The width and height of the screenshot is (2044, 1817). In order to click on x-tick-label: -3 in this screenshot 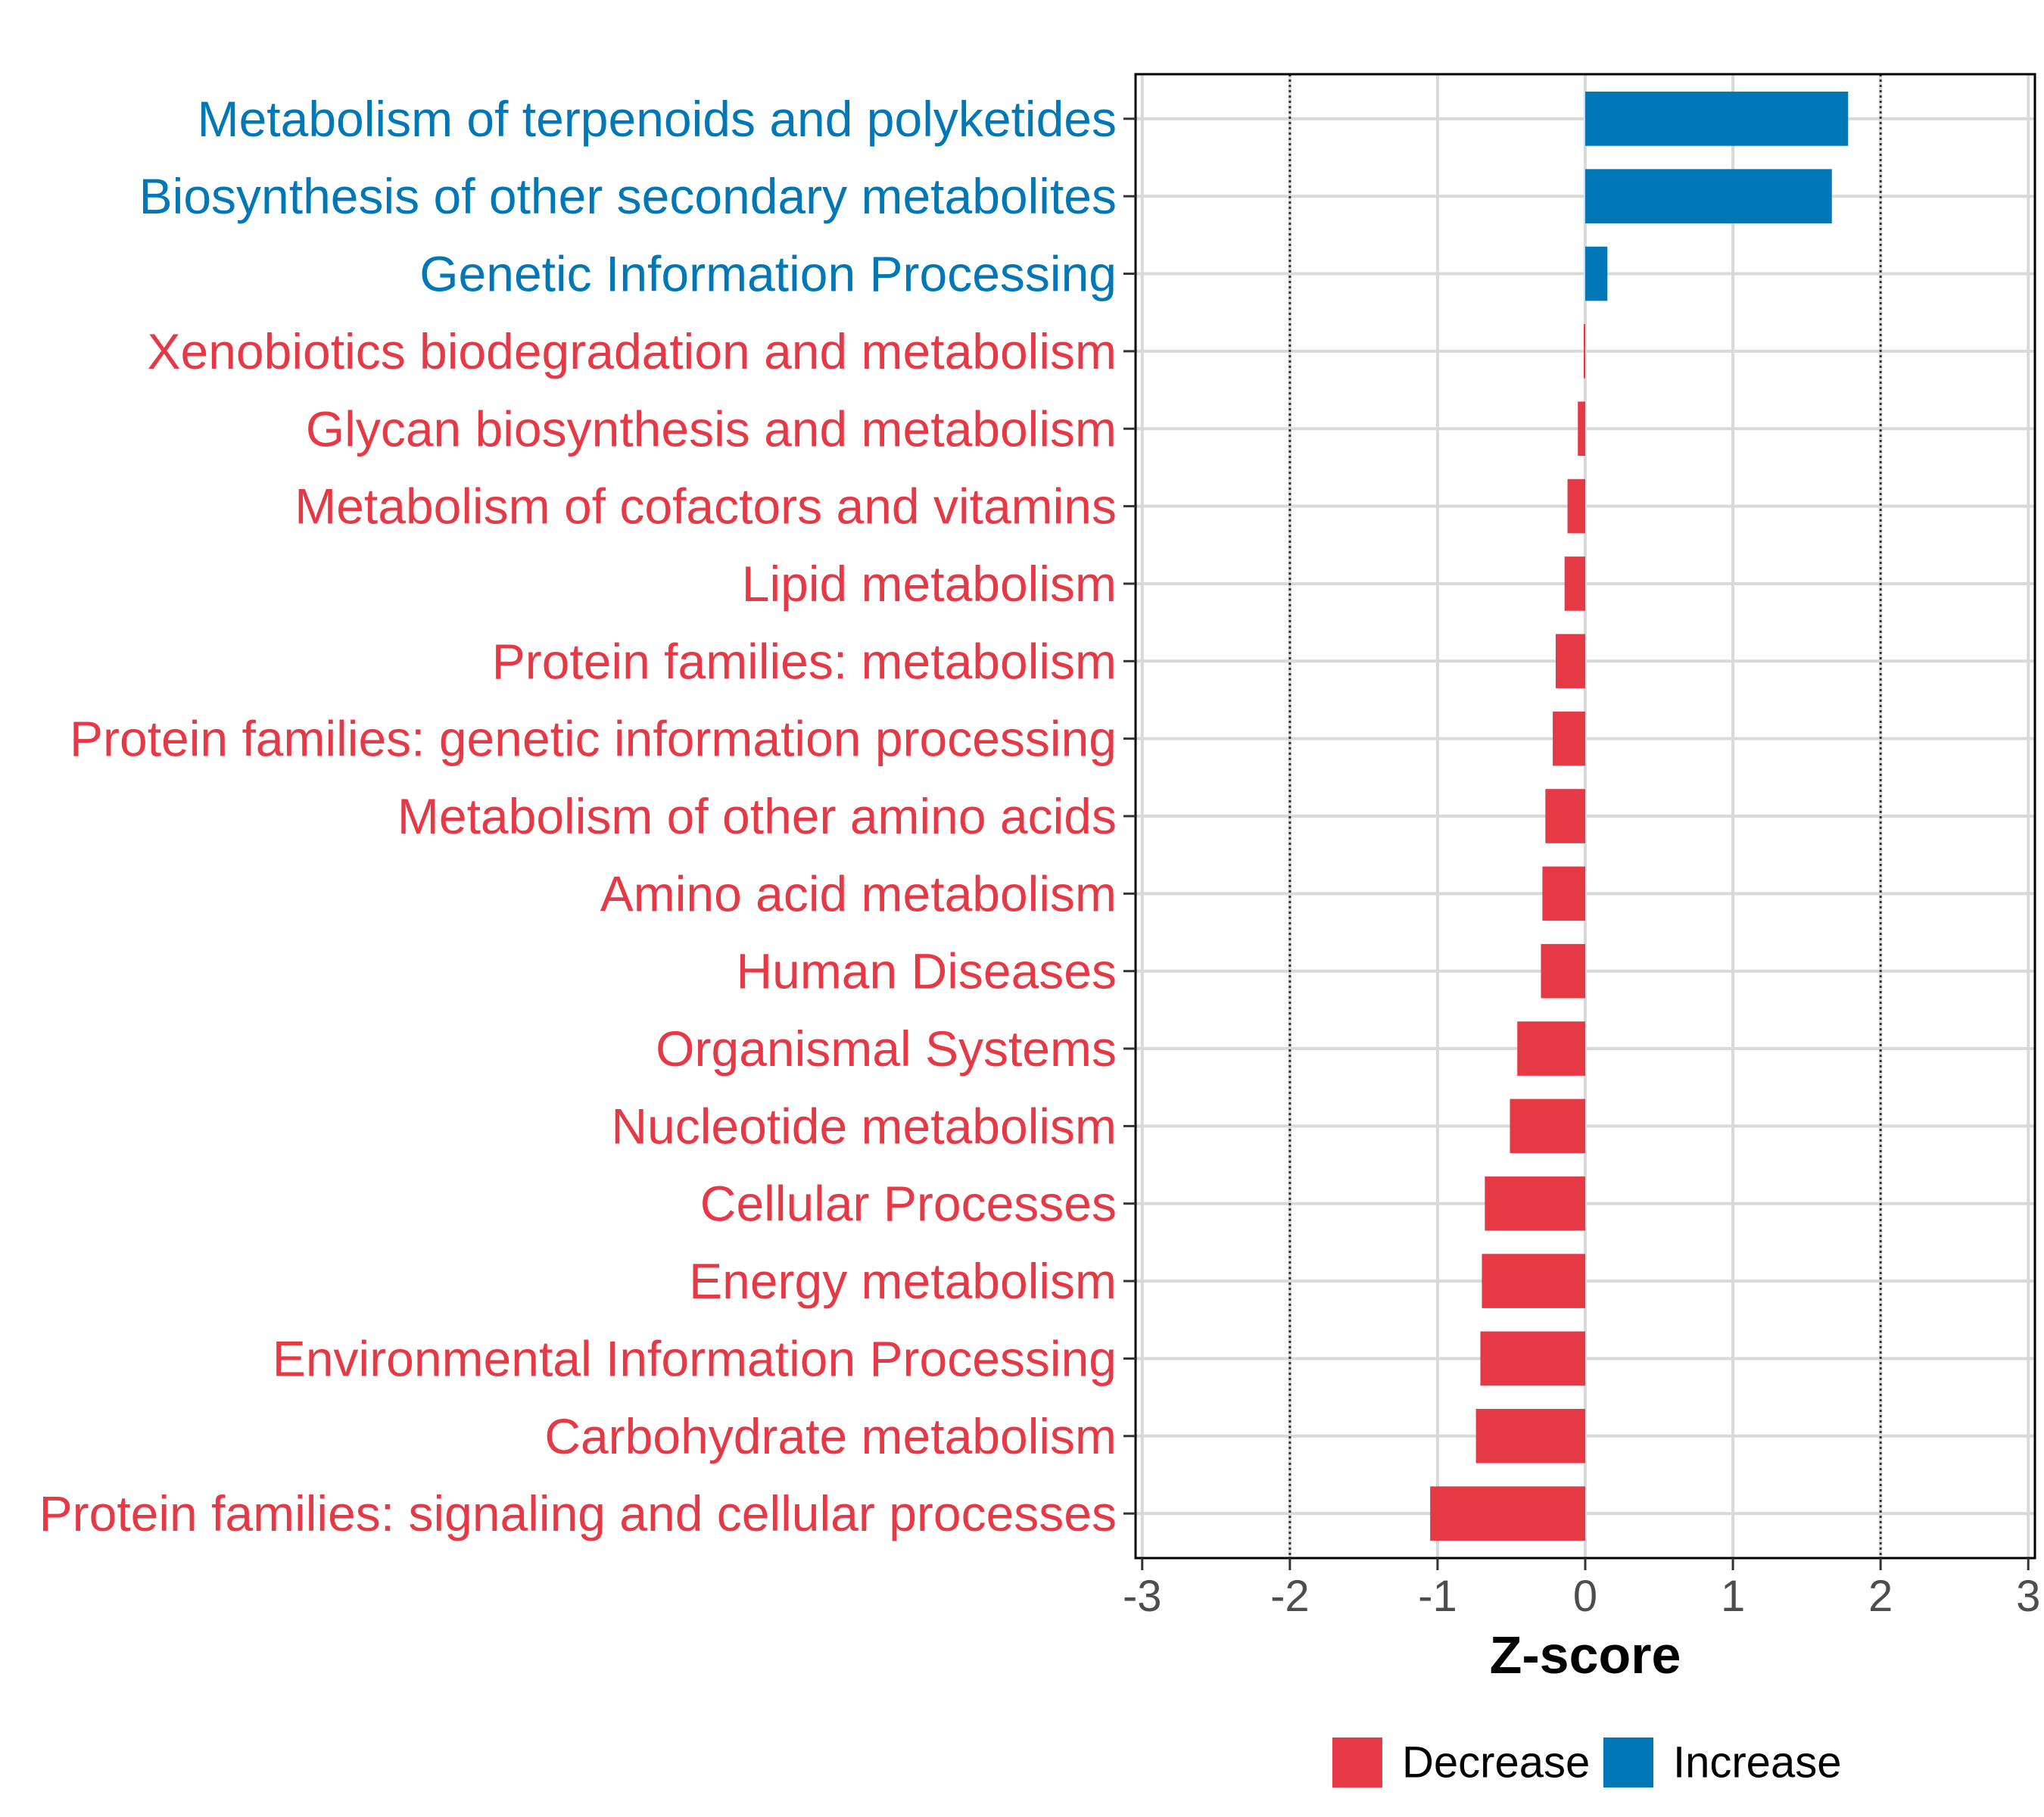, I will do `click(1142, 1596)`.